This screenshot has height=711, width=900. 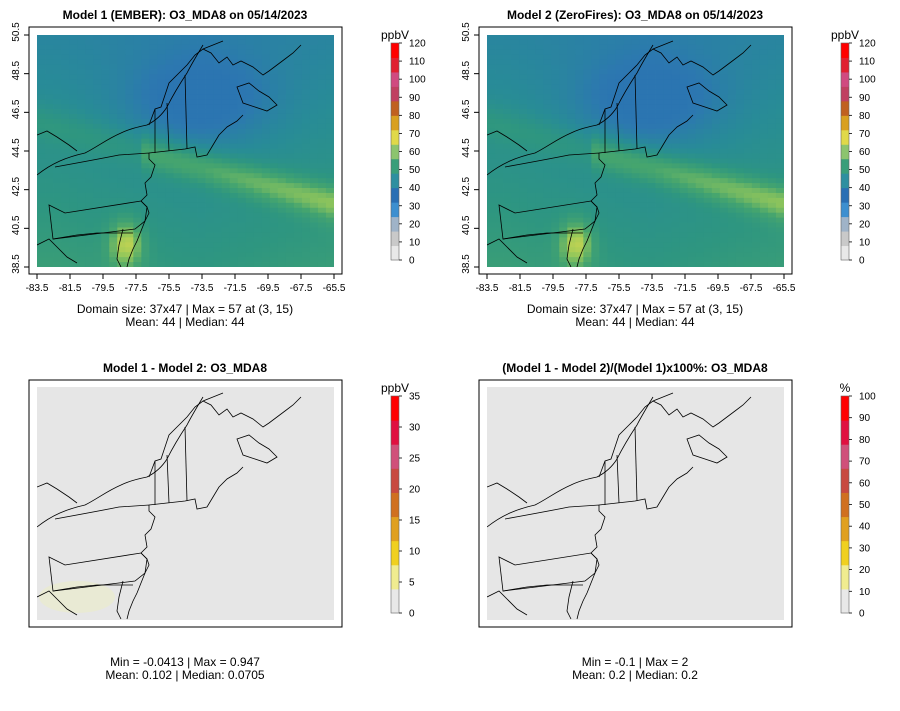 What do you see at coordinates (865, 440) in the screenshot?
I see `colorbar-tick-label: 80` at bounding box center [865, 440].